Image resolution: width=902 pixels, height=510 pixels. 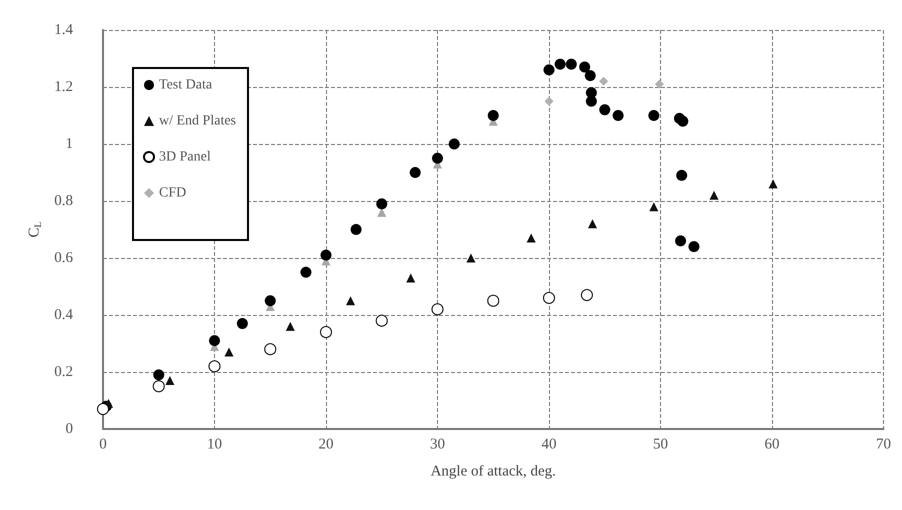 I want to click on legend-label: CFD, so click(x=172, y=193).